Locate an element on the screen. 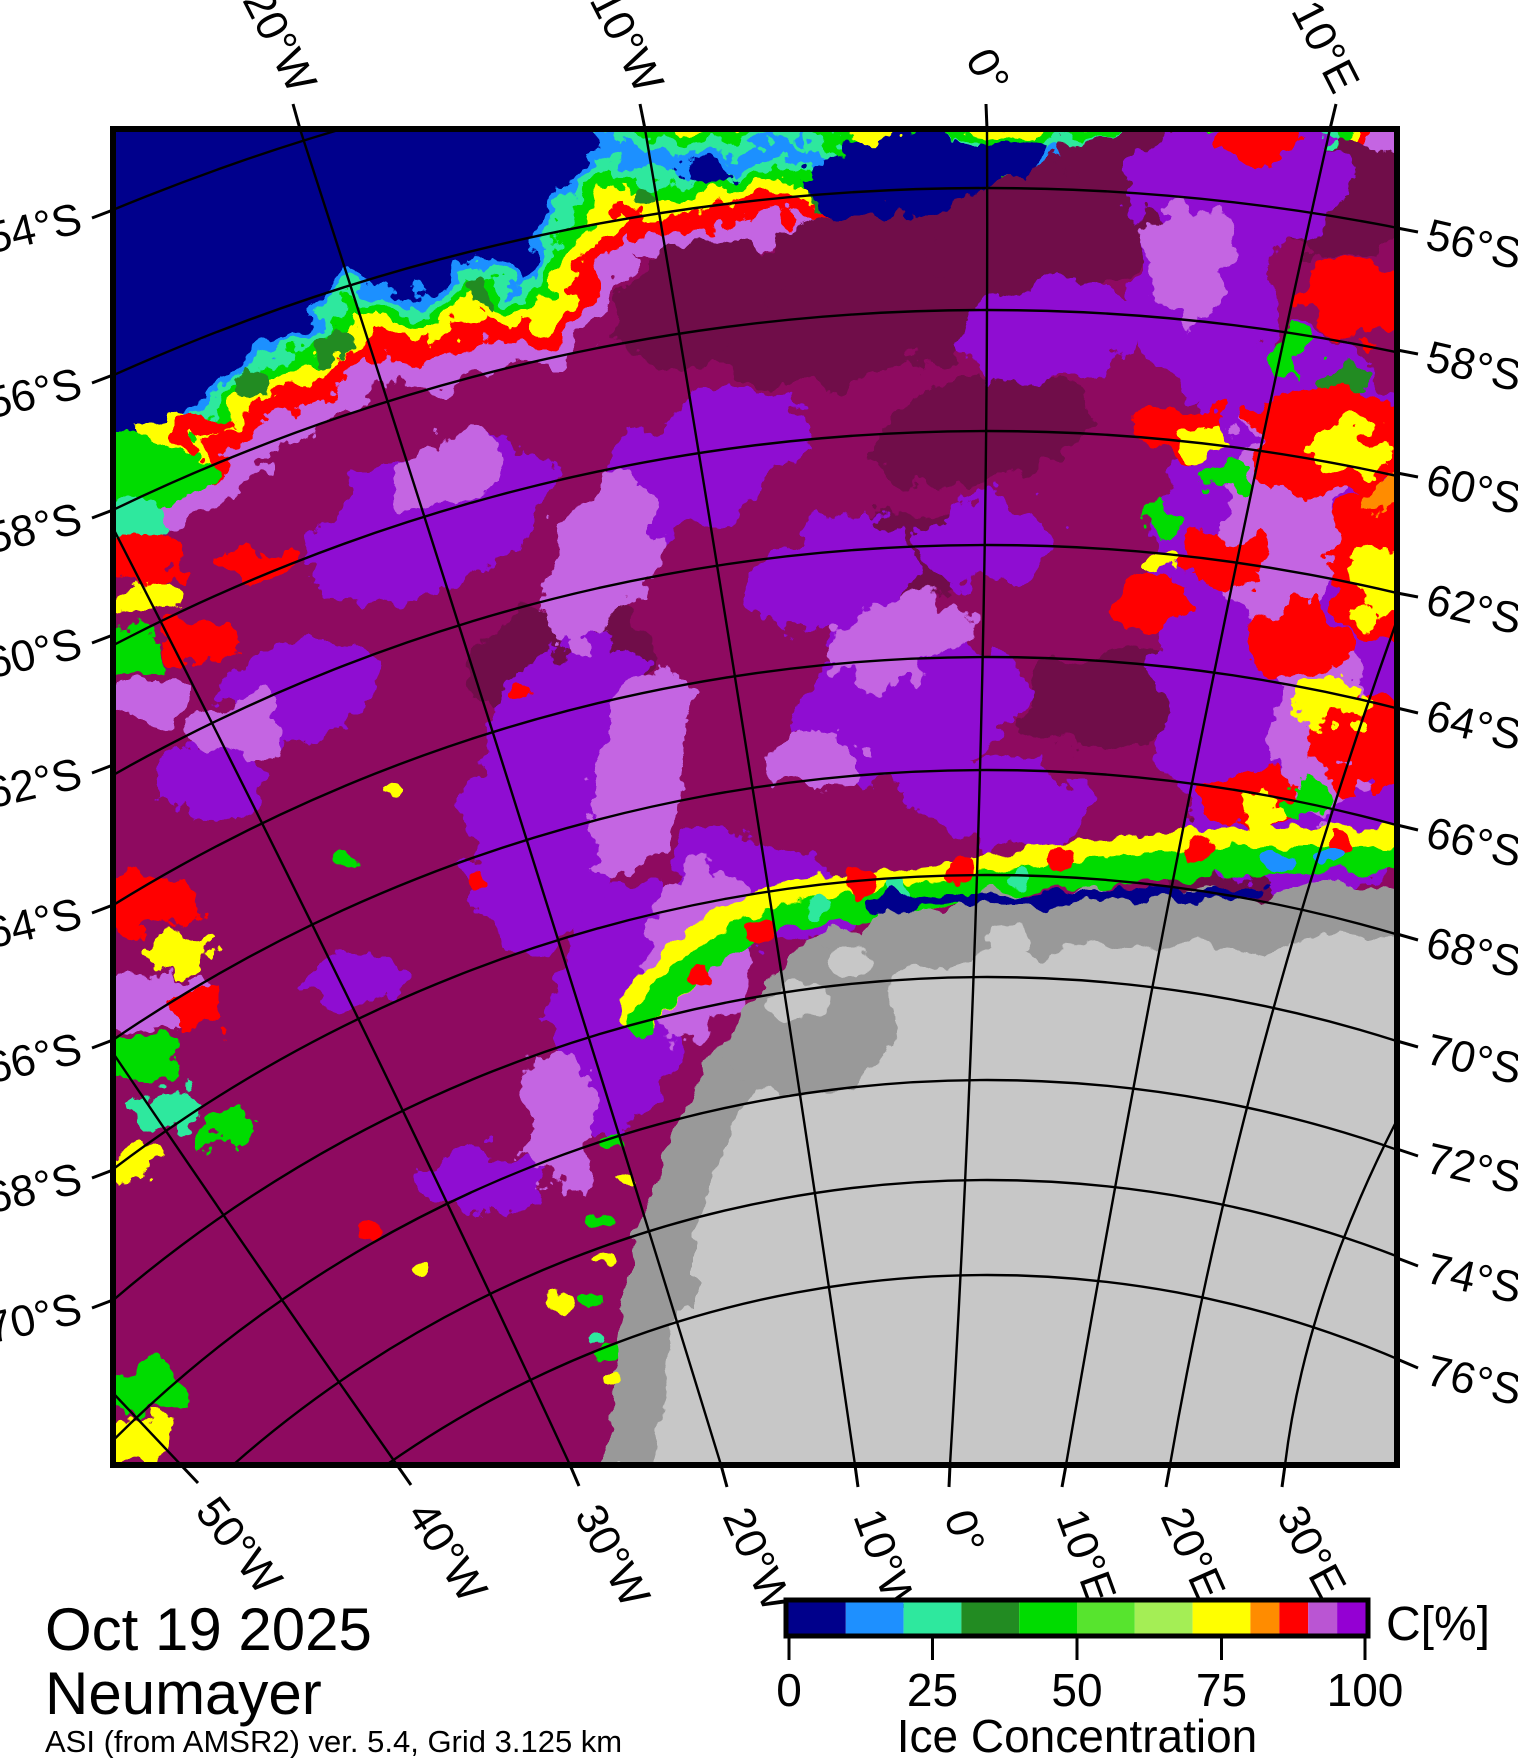  lon-label-top: 20°W is located at coordinates (279, 50).